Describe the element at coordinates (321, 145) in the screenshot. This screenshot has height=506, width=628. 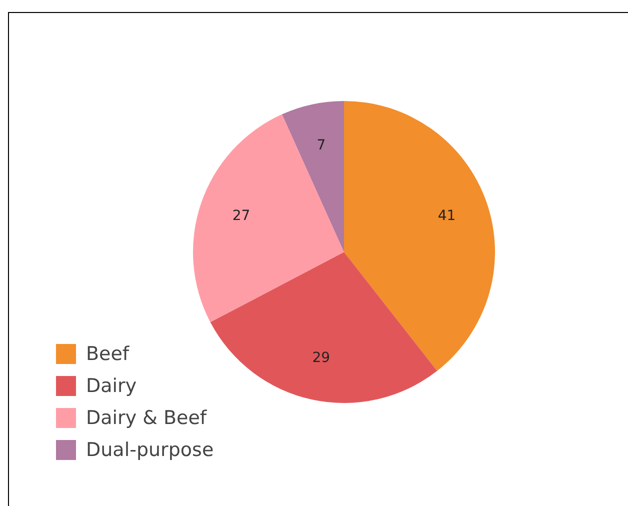
I see `data-label: 7` at that location.